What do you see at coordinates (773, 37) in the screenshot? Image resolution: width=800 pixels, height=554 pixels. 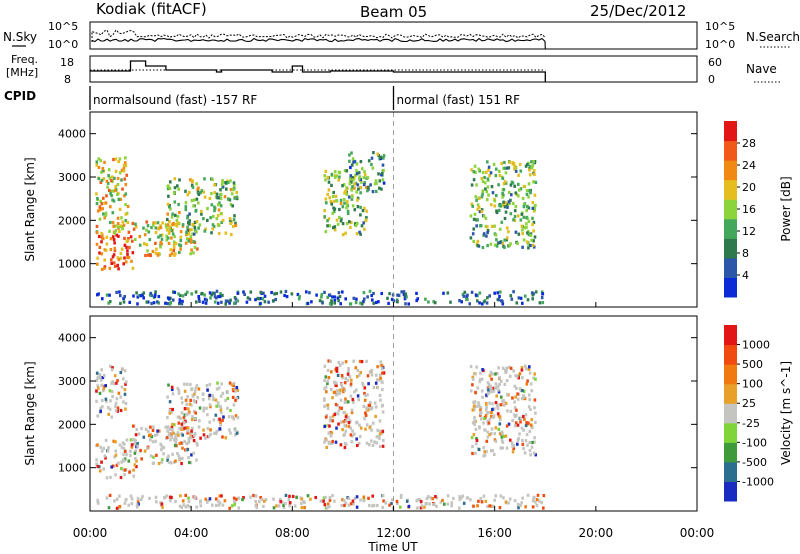 I see `noise-right-label: N.Search` at bounding box center [773, 37].